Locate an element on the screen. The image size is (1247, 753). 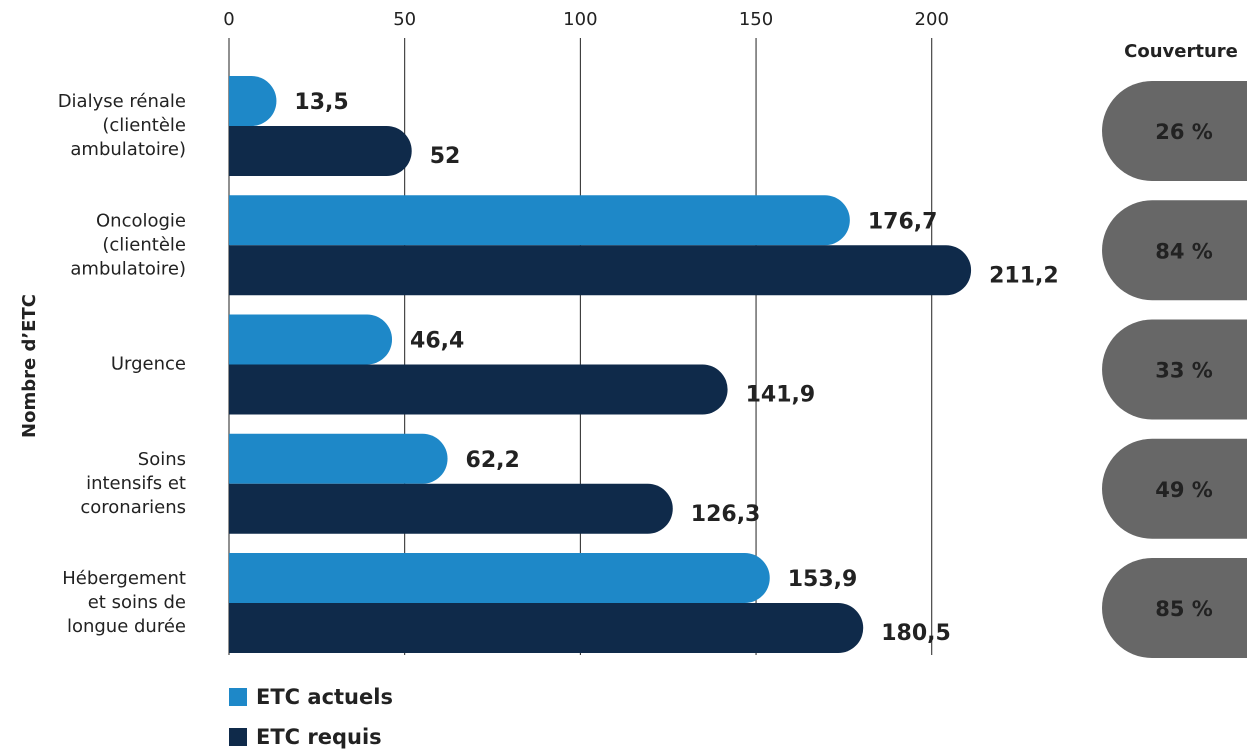
x-tick-label: 0 is located at coordinates (228, 19).